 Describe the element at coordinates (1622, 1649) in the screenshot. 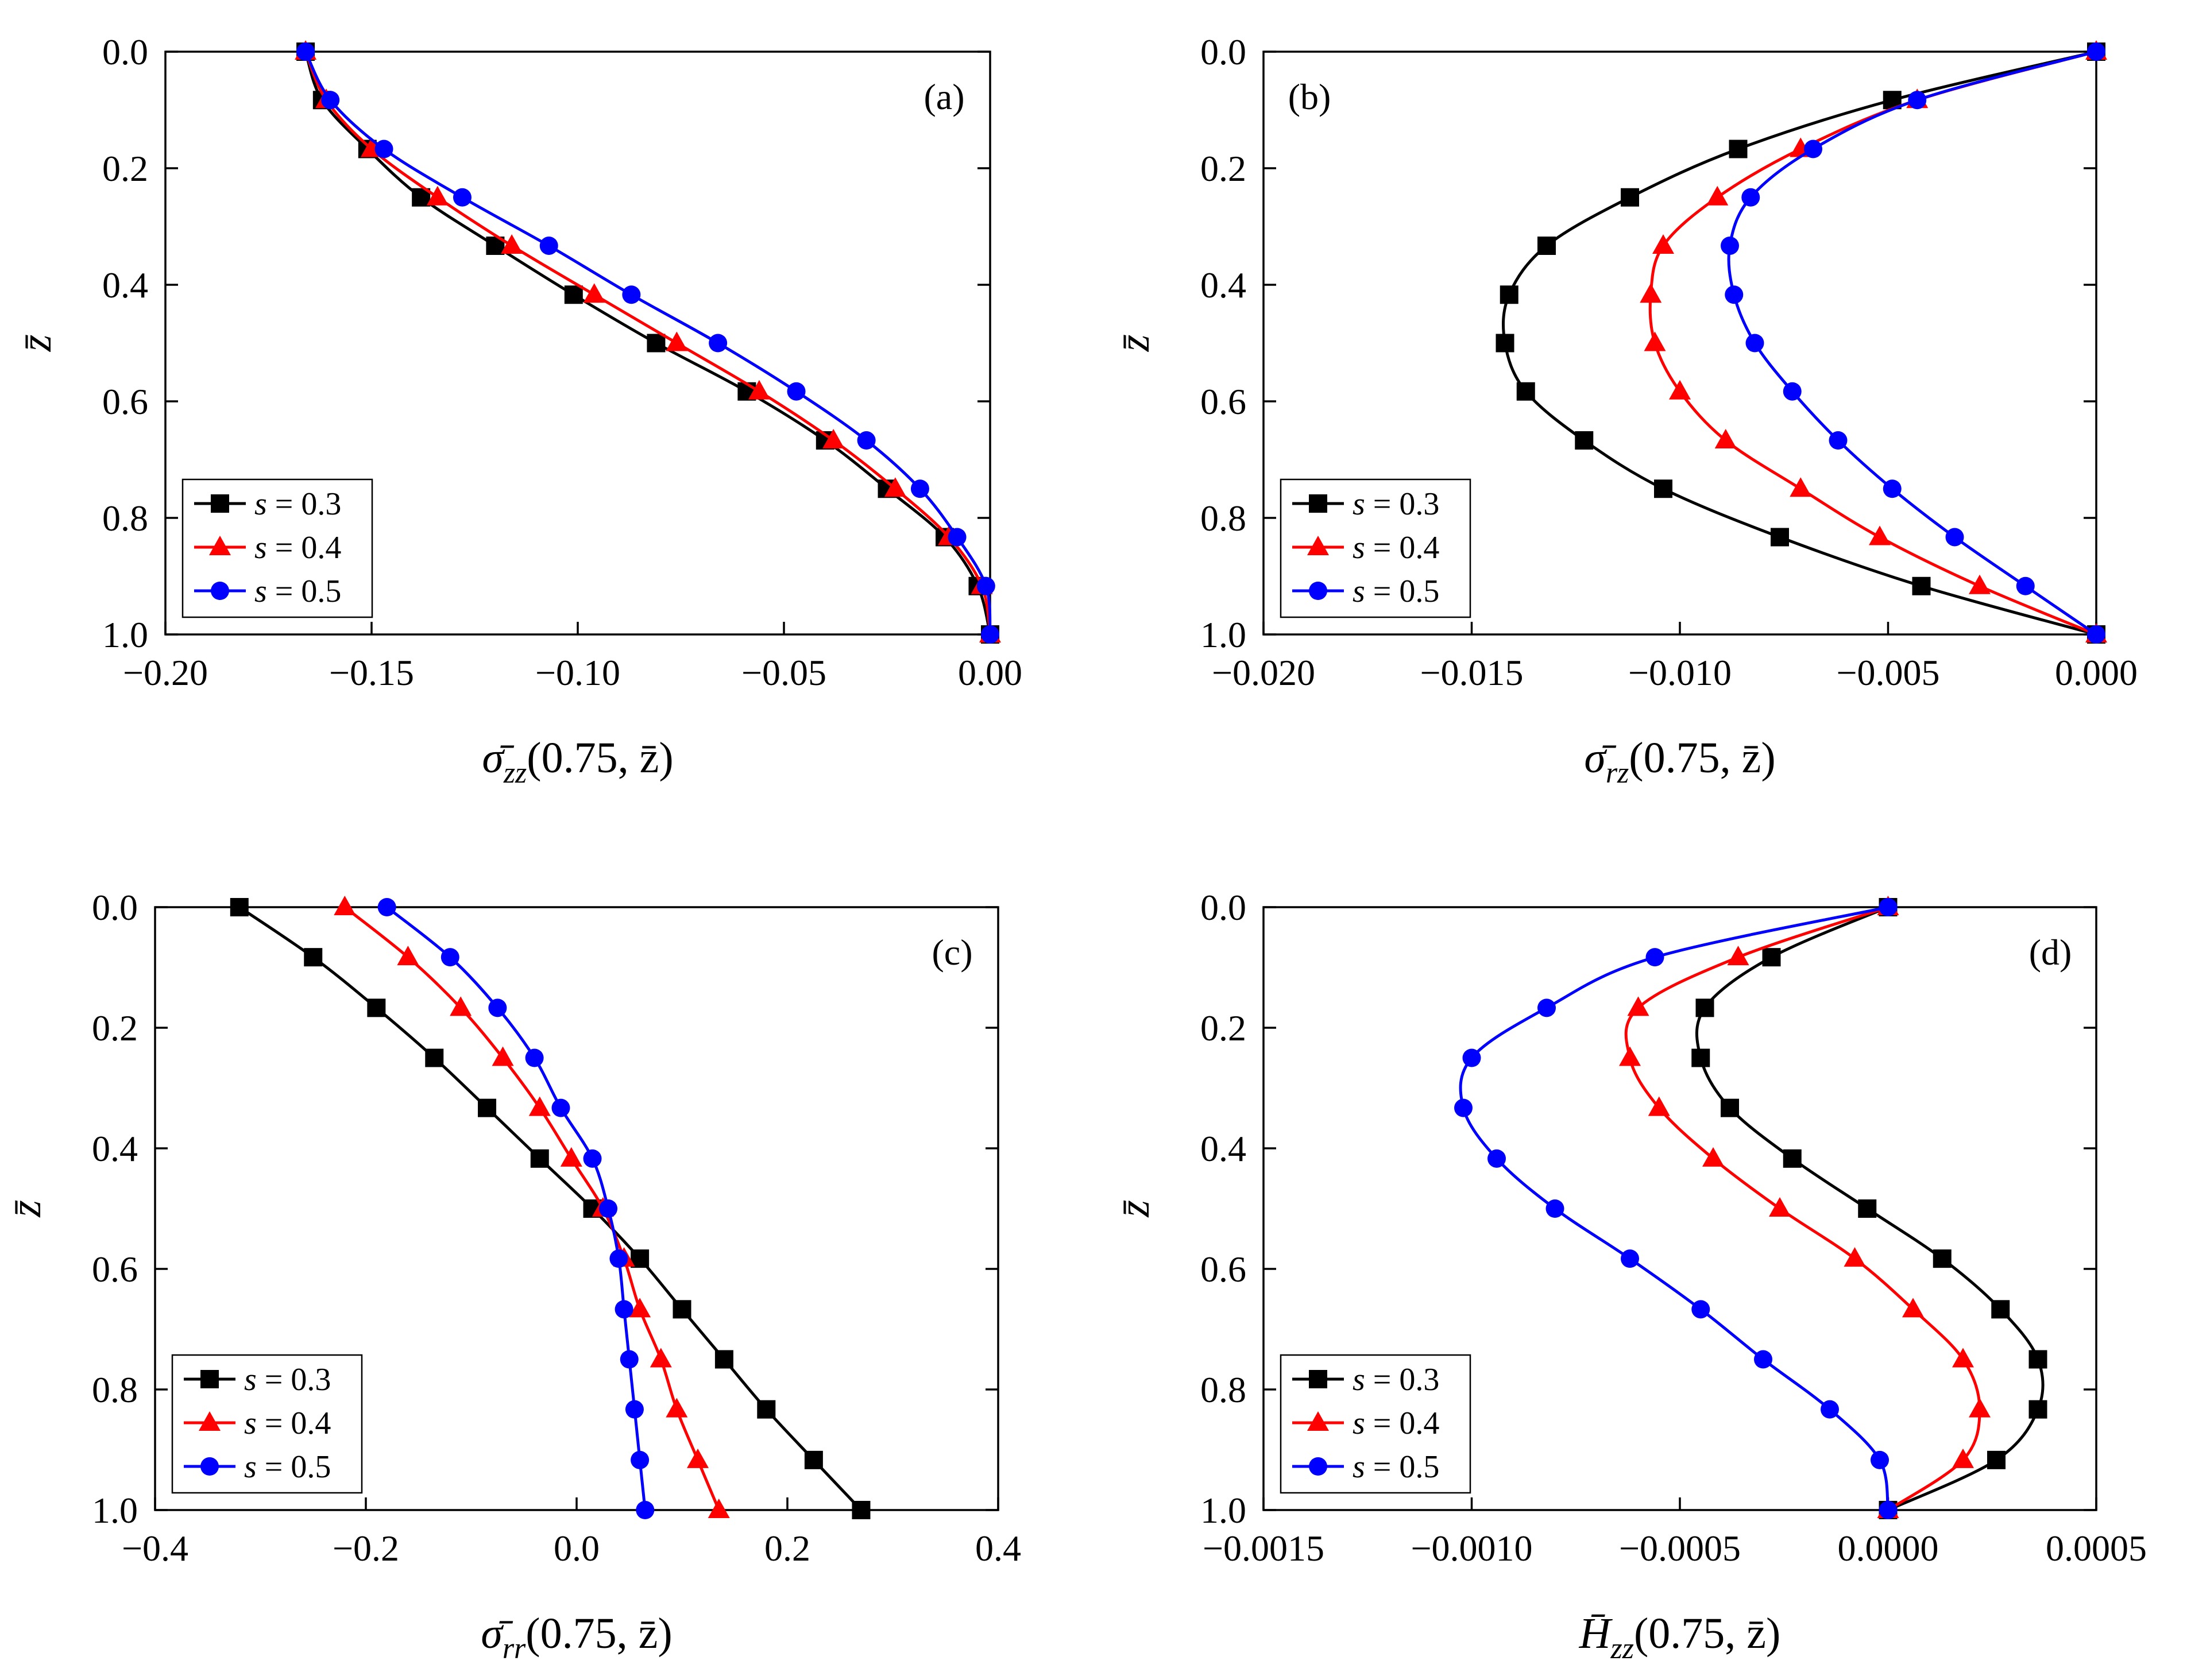

I see `x-axis-label-sub: zz` at that location.